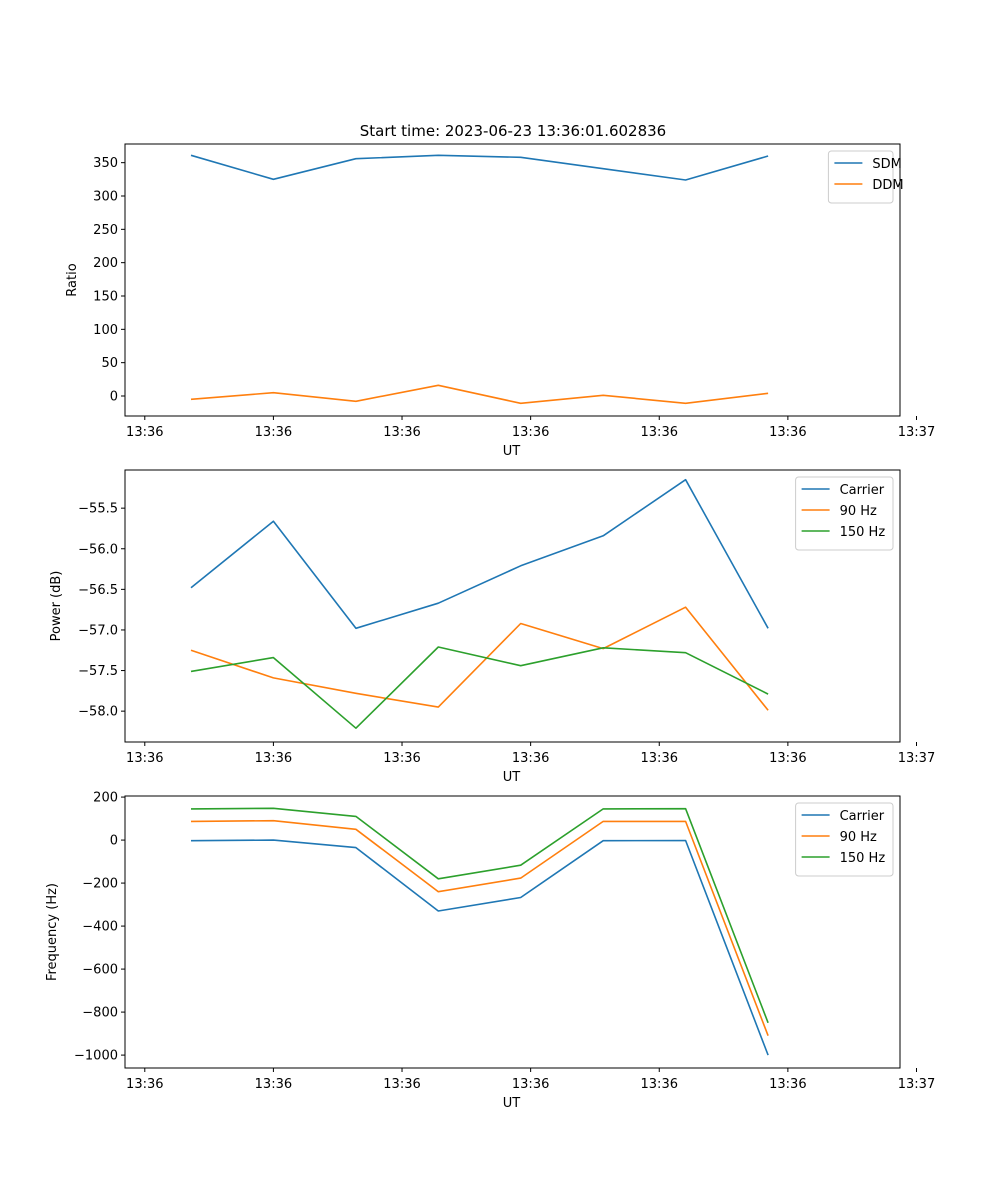  What do you see at coordinates (96, 1056) in the screenshot?
I see `y-tick-label: −1000` at bounding box center [96, 1056].